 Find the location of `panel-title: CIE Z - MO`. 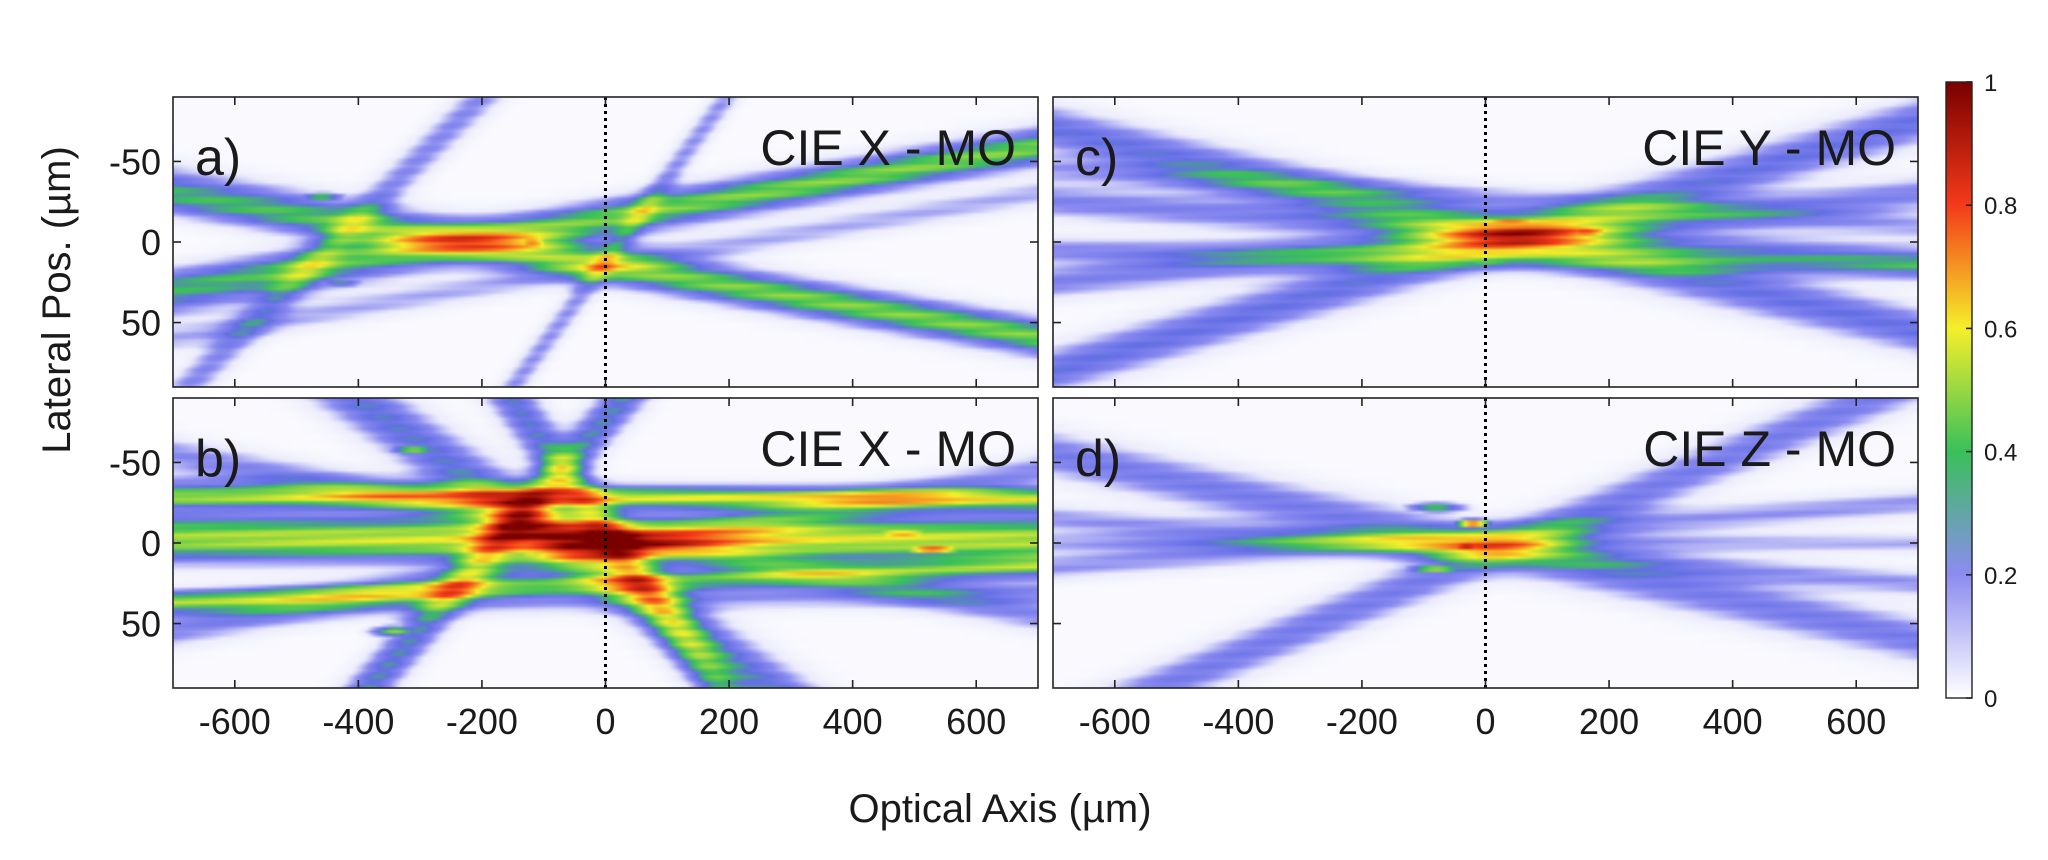

panel-title: CIE Z - MO is located at coordinates (1769, 449).